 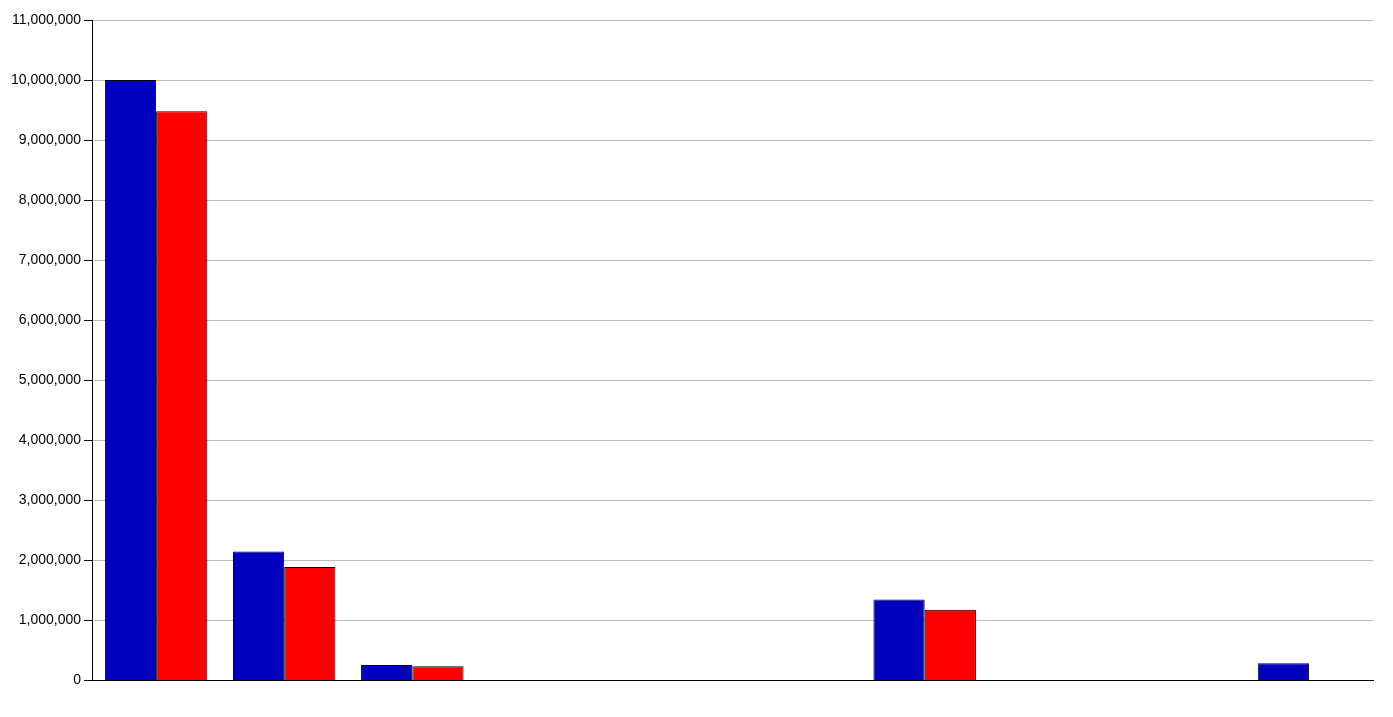 What do you see at coordinates (46, 78) in the screenshot?
I see `y-tick-label: 10,000,000` at bounding box center [46, 78].